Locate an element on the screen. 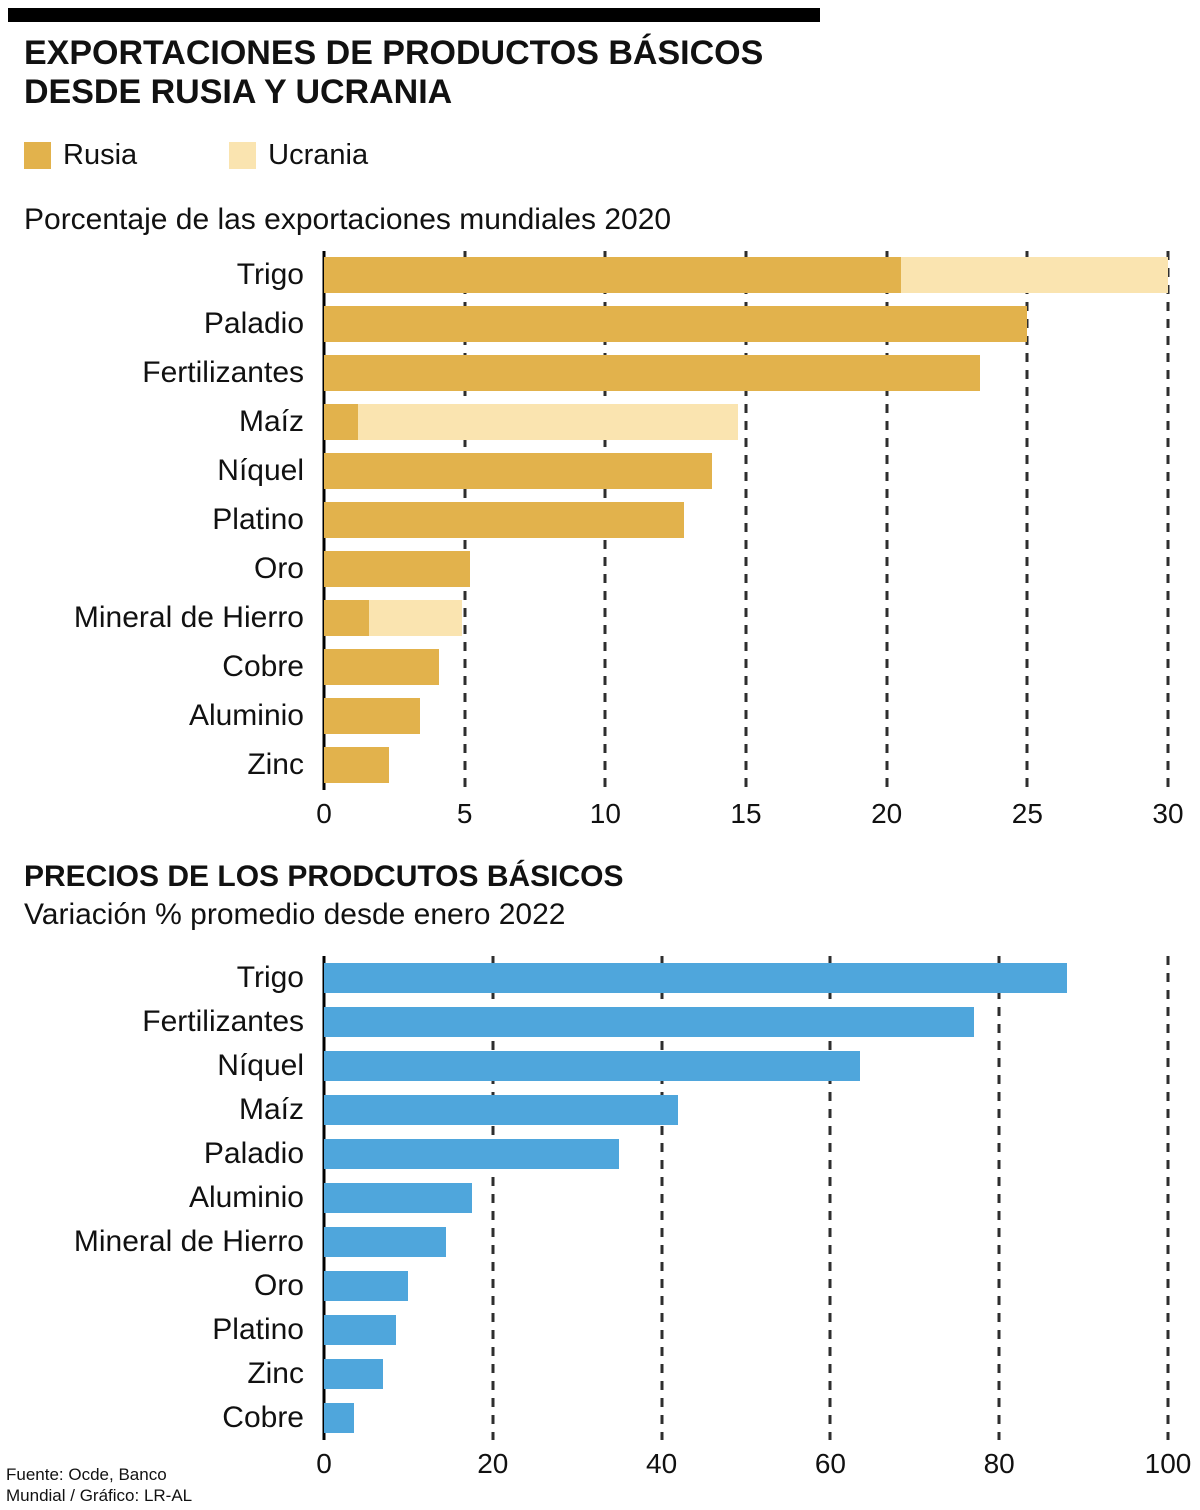 The width and height of the screenshot is (1200, 1510). category-label: Mineral de Hierro is located at coordinates (188, 618).